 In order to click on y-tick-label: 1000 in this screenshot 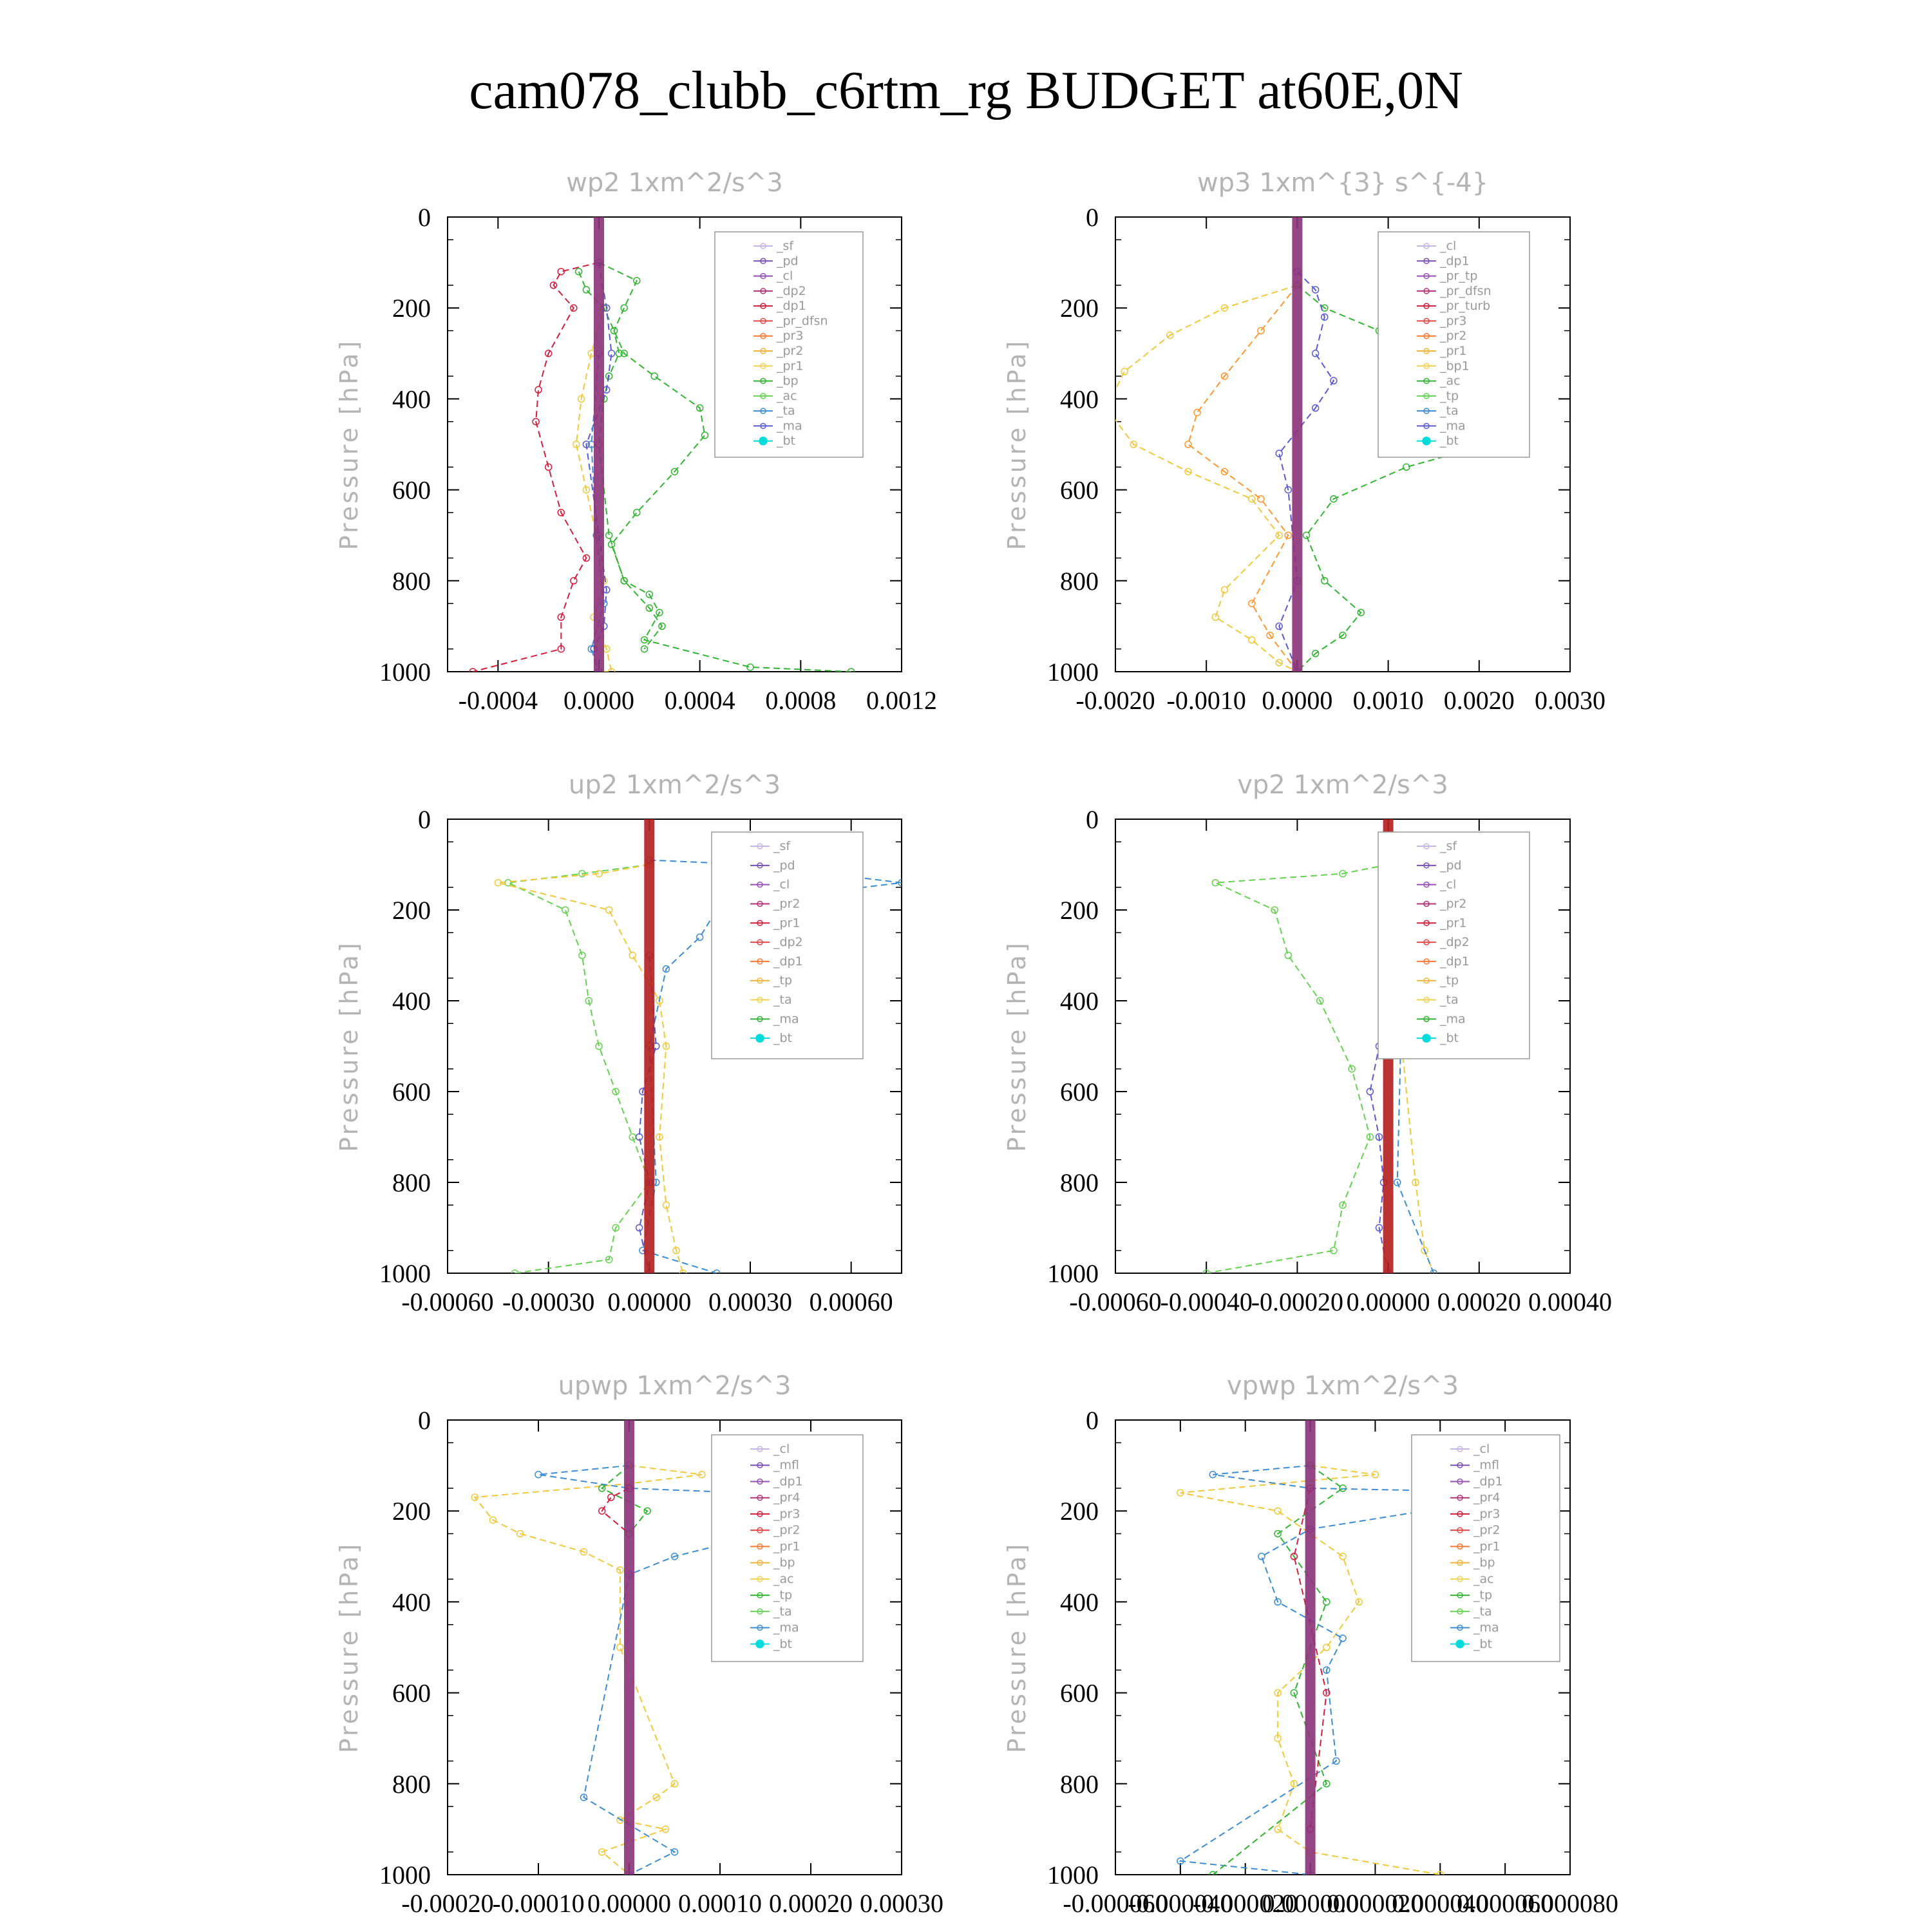, I will do `click(405, 1875)`.